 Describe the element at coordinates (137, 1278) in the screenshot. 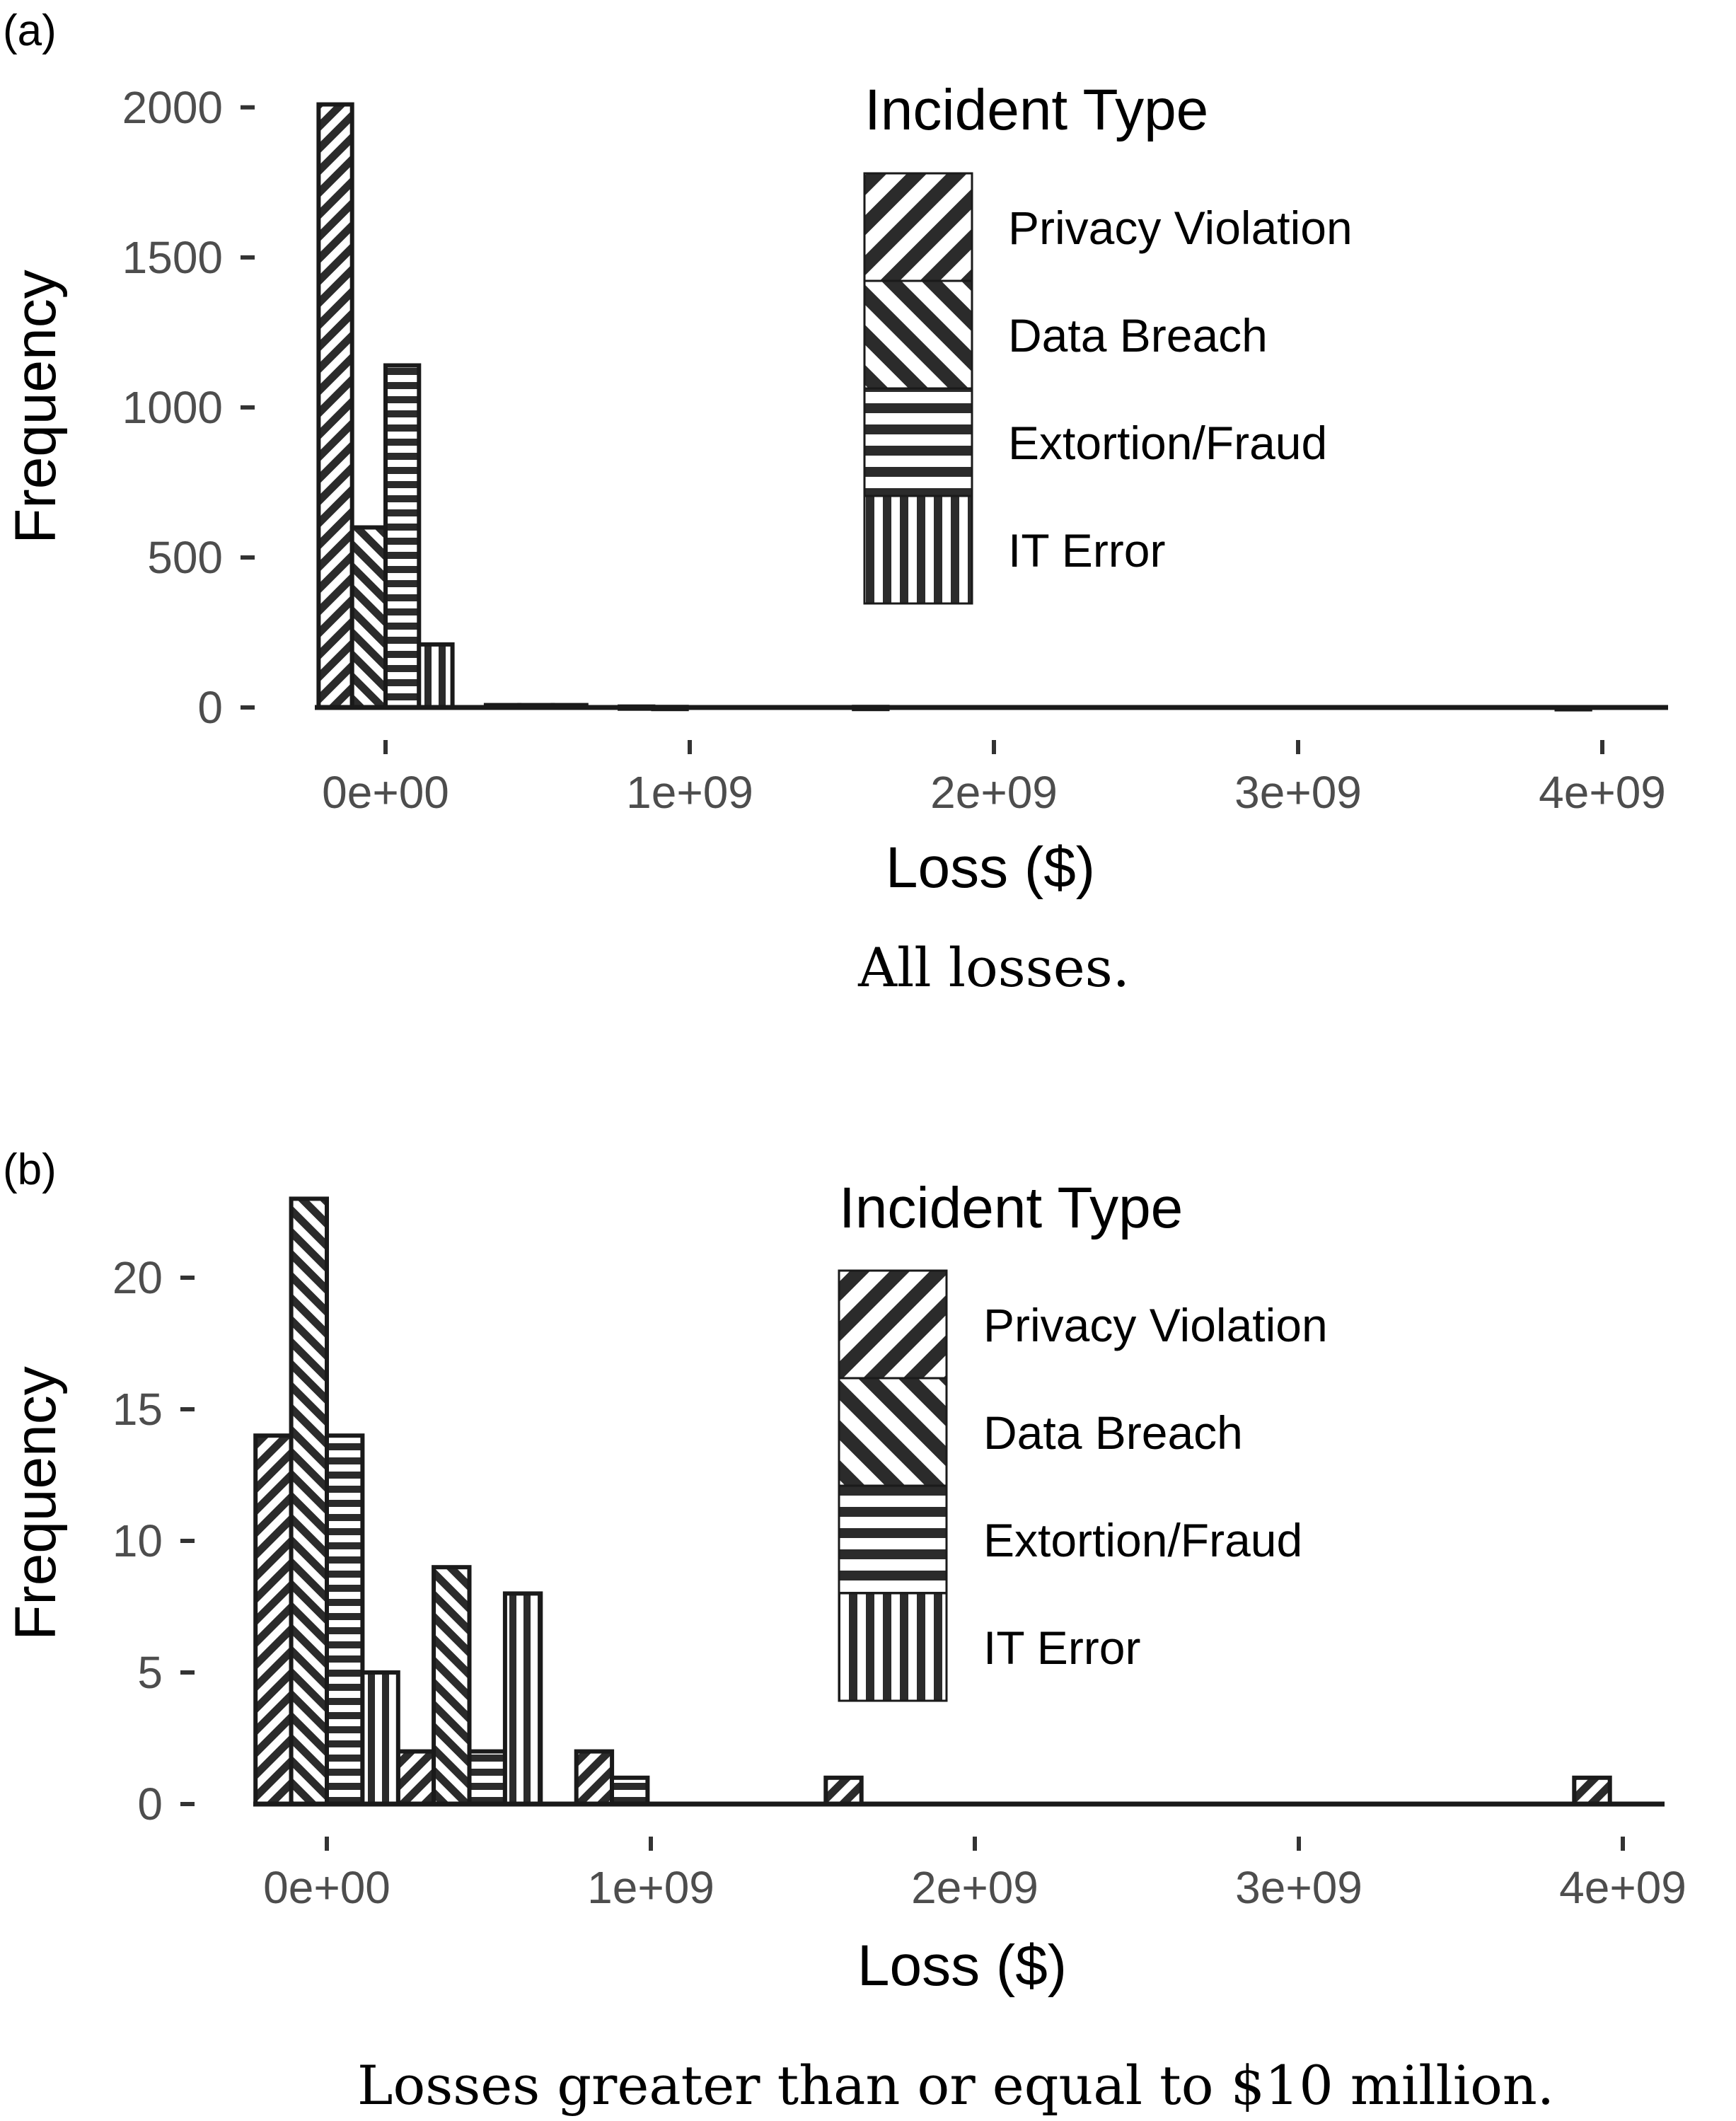

I see `y-tick-label: 20` at that location.